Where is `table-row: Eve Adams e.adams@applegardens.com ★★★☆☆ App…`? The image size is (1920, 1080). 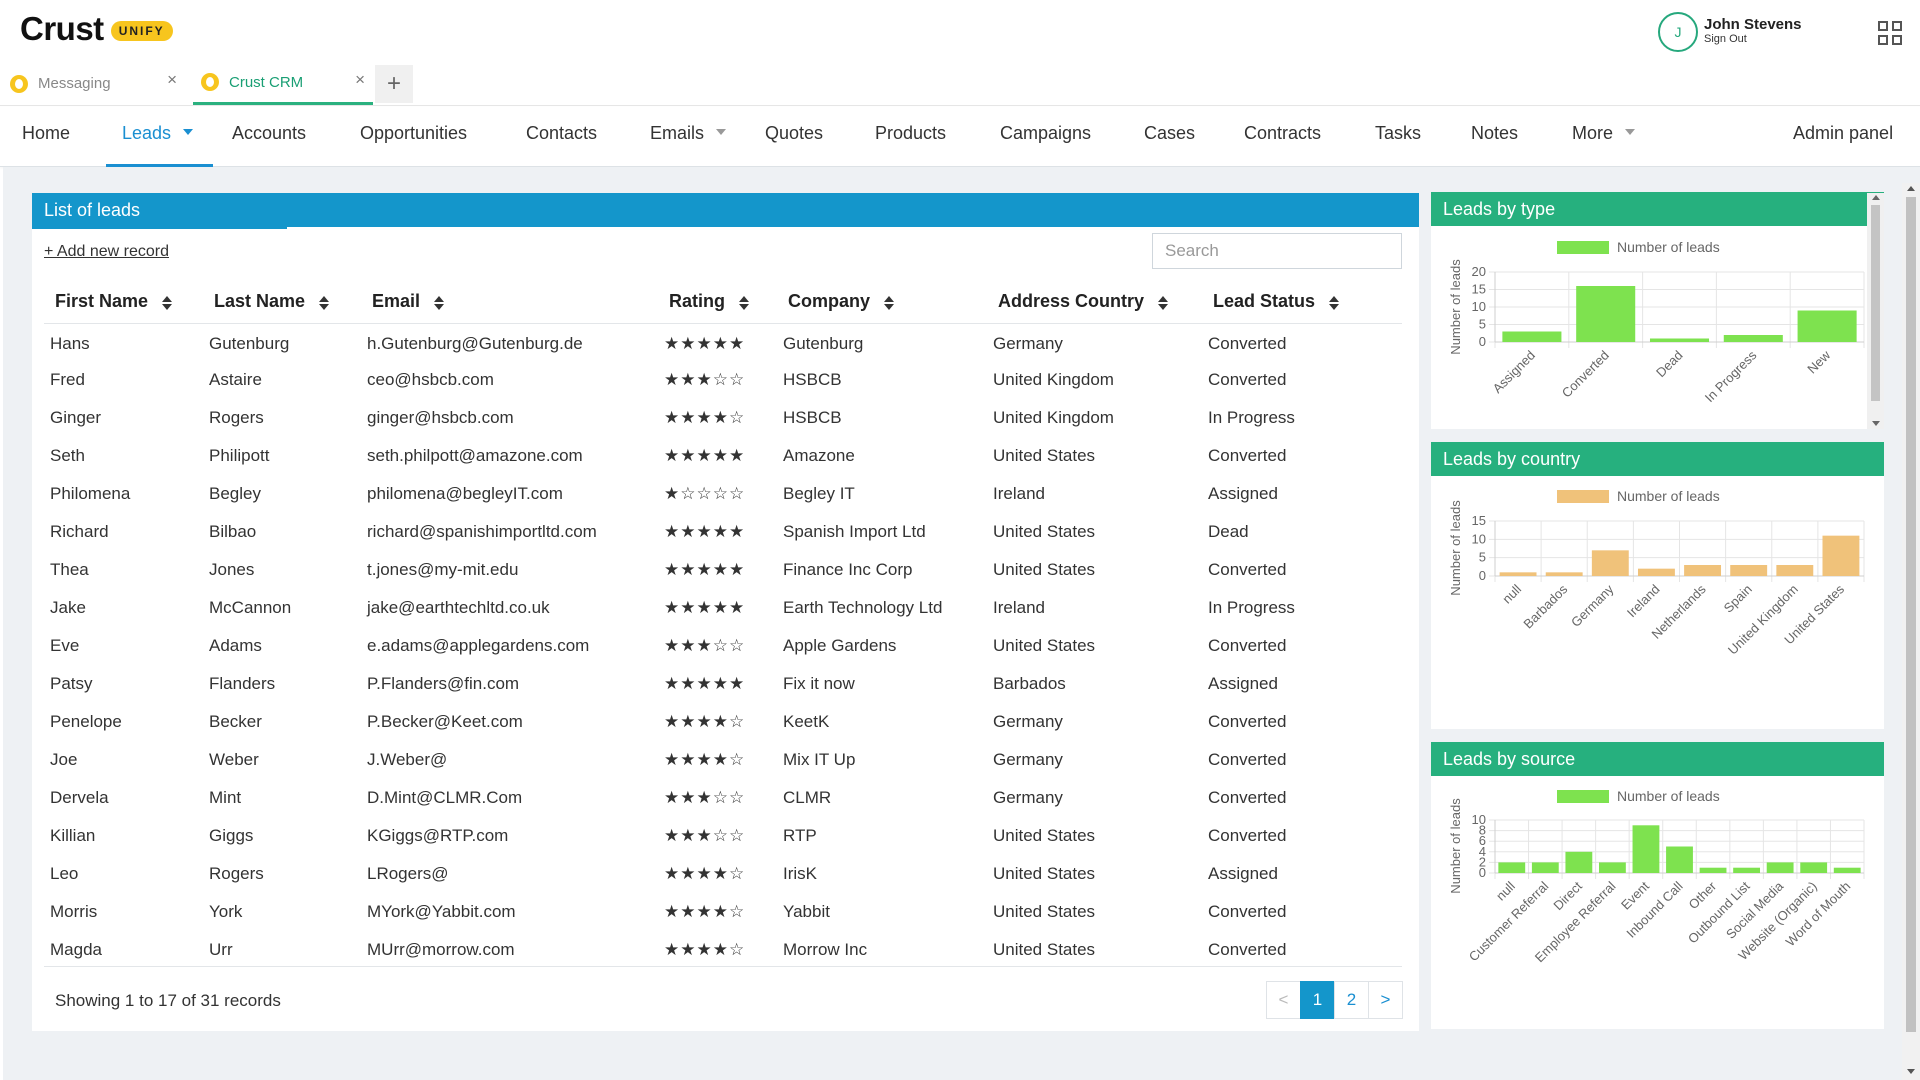 table-row: Eve Adams e.adams@applegardens.com ★★★☆☆ App… is located at coordinates (723, 646).